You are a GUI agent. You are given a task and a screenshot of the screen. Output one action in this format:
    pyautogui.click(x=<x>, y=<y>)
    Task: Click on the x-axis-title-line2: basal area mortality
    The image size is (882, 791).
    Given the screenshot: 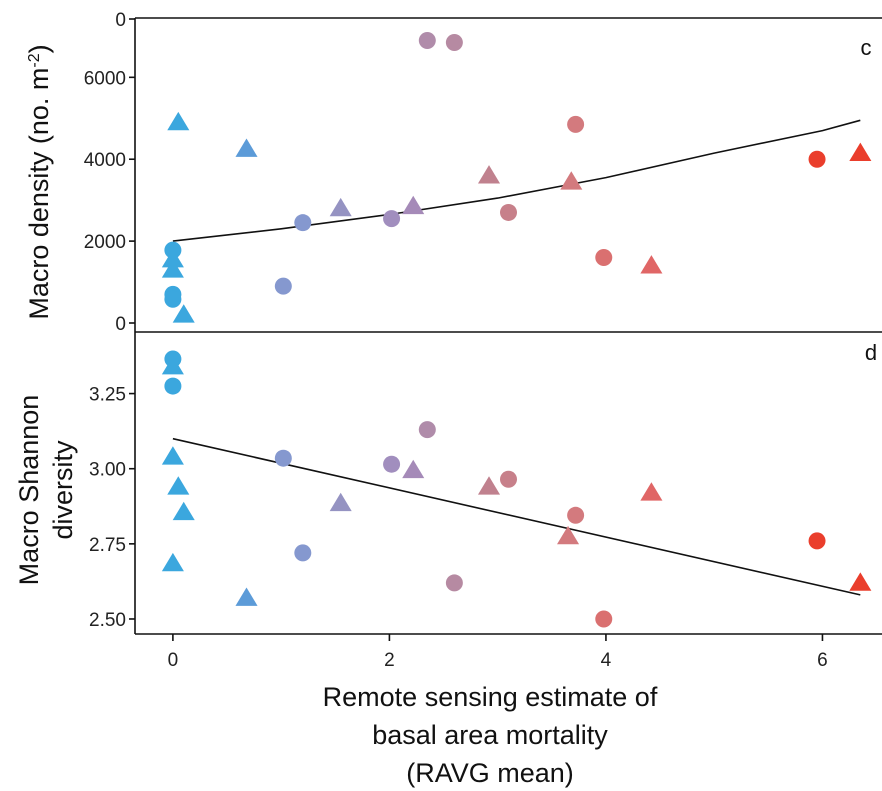 What is the action you would take?
    pyautogui.click(x=490, y=735)
    